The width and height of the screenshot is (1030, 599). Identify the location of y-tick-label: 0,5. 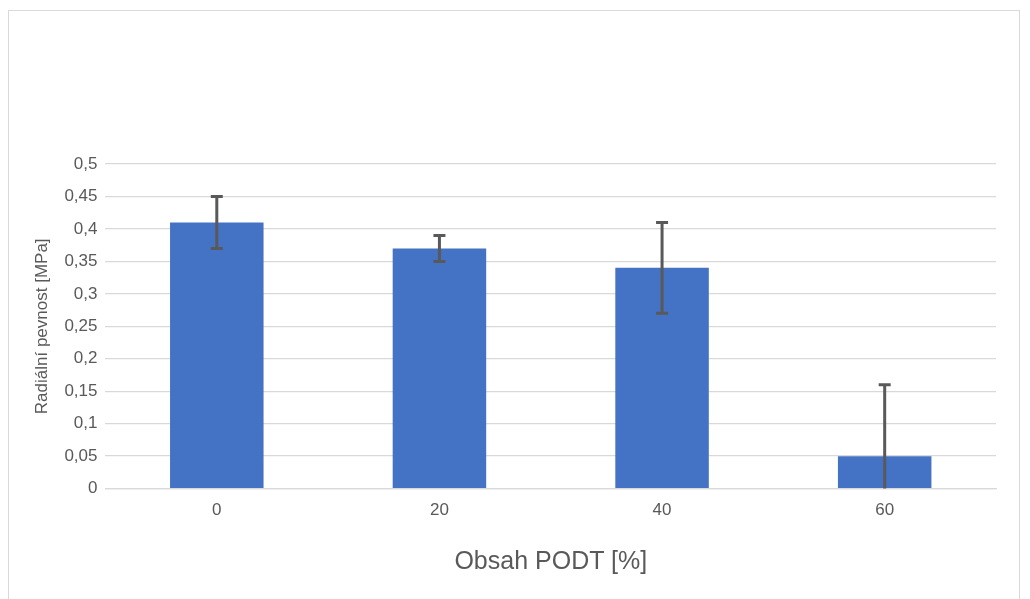
(85, 163).